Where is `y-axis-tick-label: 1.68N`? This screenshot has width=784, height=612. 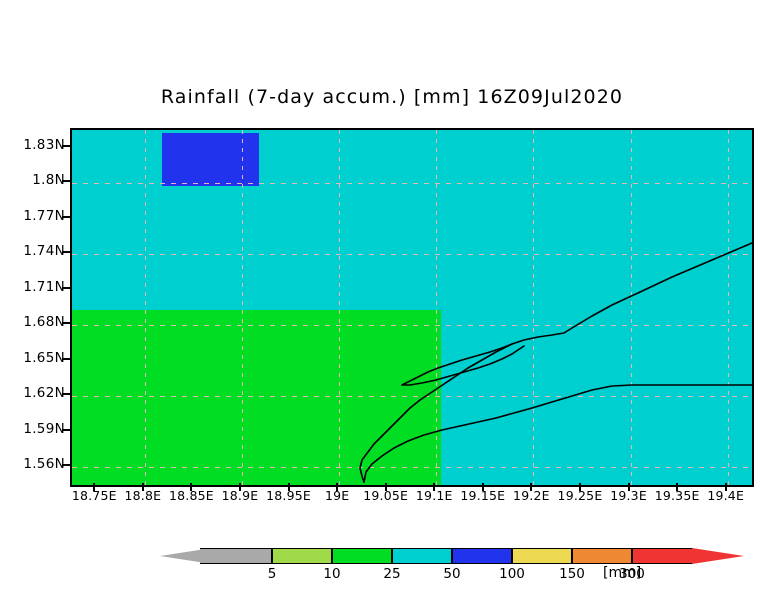
y-axis-tick-label: 1.68N is located at coordinates (44, 322).